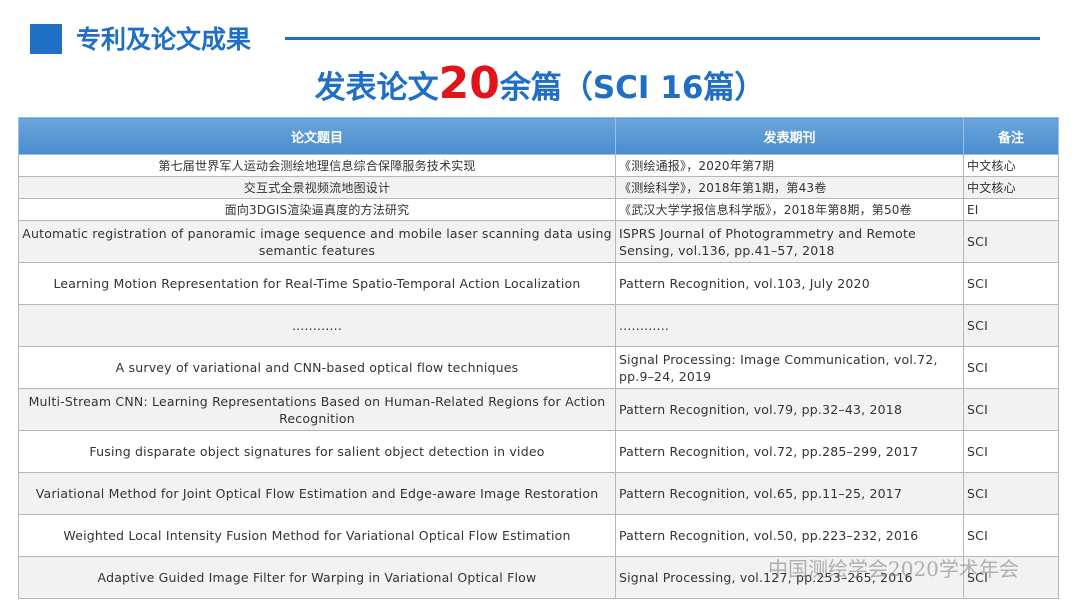  Describe the element at coordinates (164, 39) in the screenshot. I see `section-title: 专利及论文成果` at that location.